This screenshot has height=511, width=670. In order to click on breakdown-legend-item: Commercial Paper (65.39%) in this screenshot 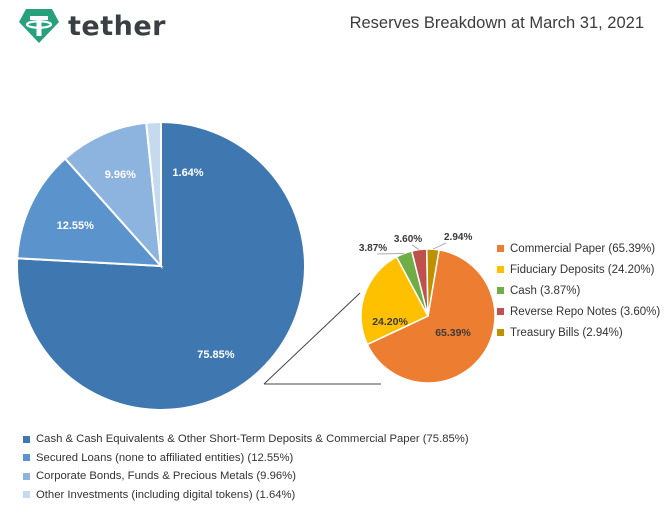, I will do `click(578, 248)`.